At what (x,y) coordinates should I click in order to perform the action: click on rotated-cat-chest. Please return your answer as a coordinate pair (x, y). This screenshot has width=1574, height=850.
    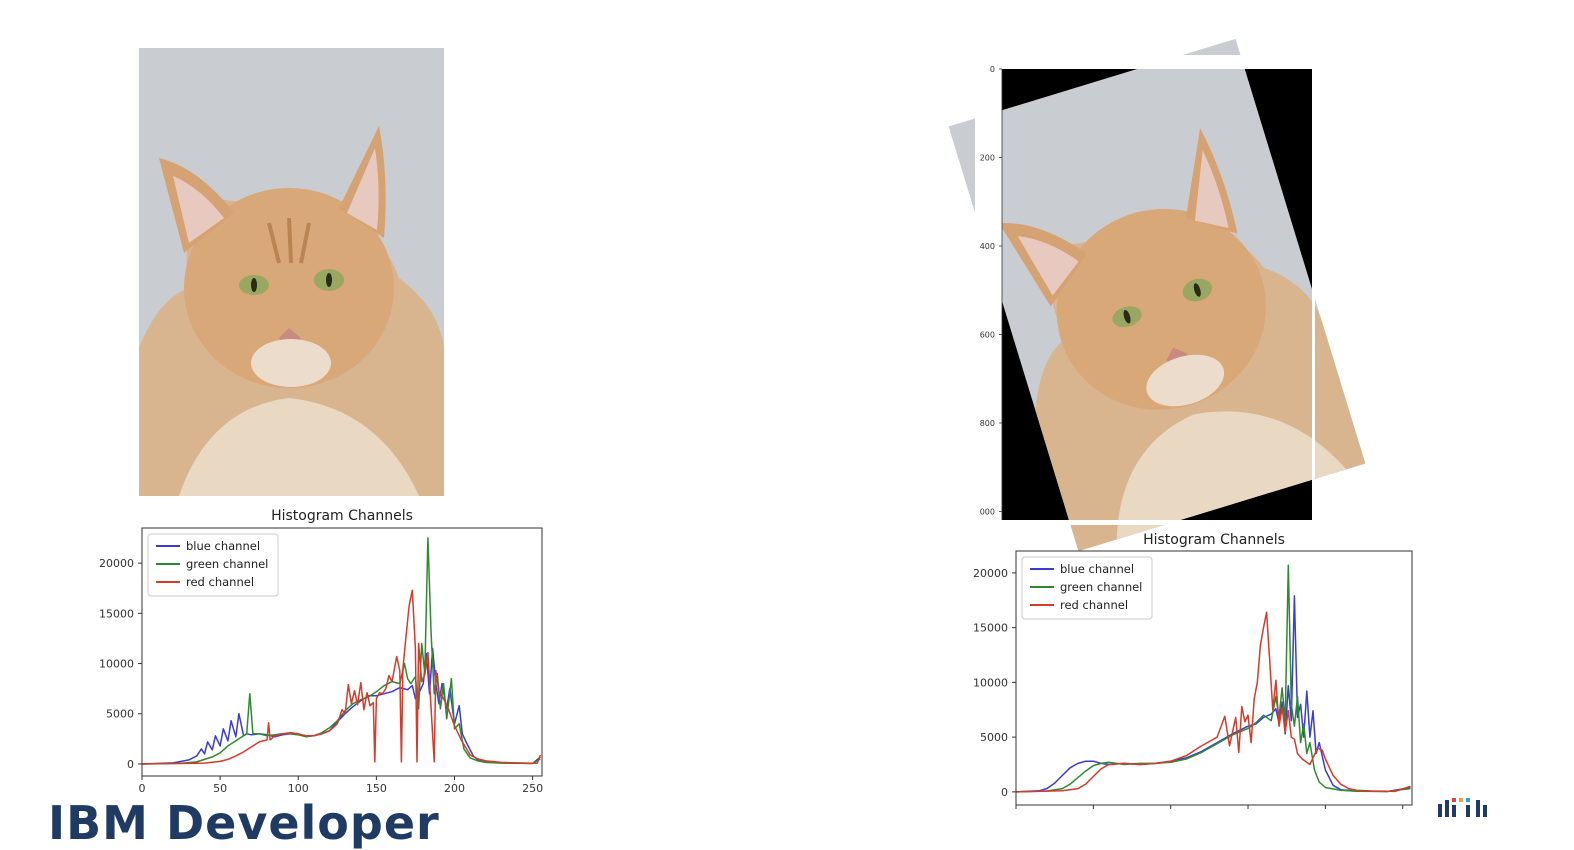
    Looking at the image, I should click on (1231, 475).